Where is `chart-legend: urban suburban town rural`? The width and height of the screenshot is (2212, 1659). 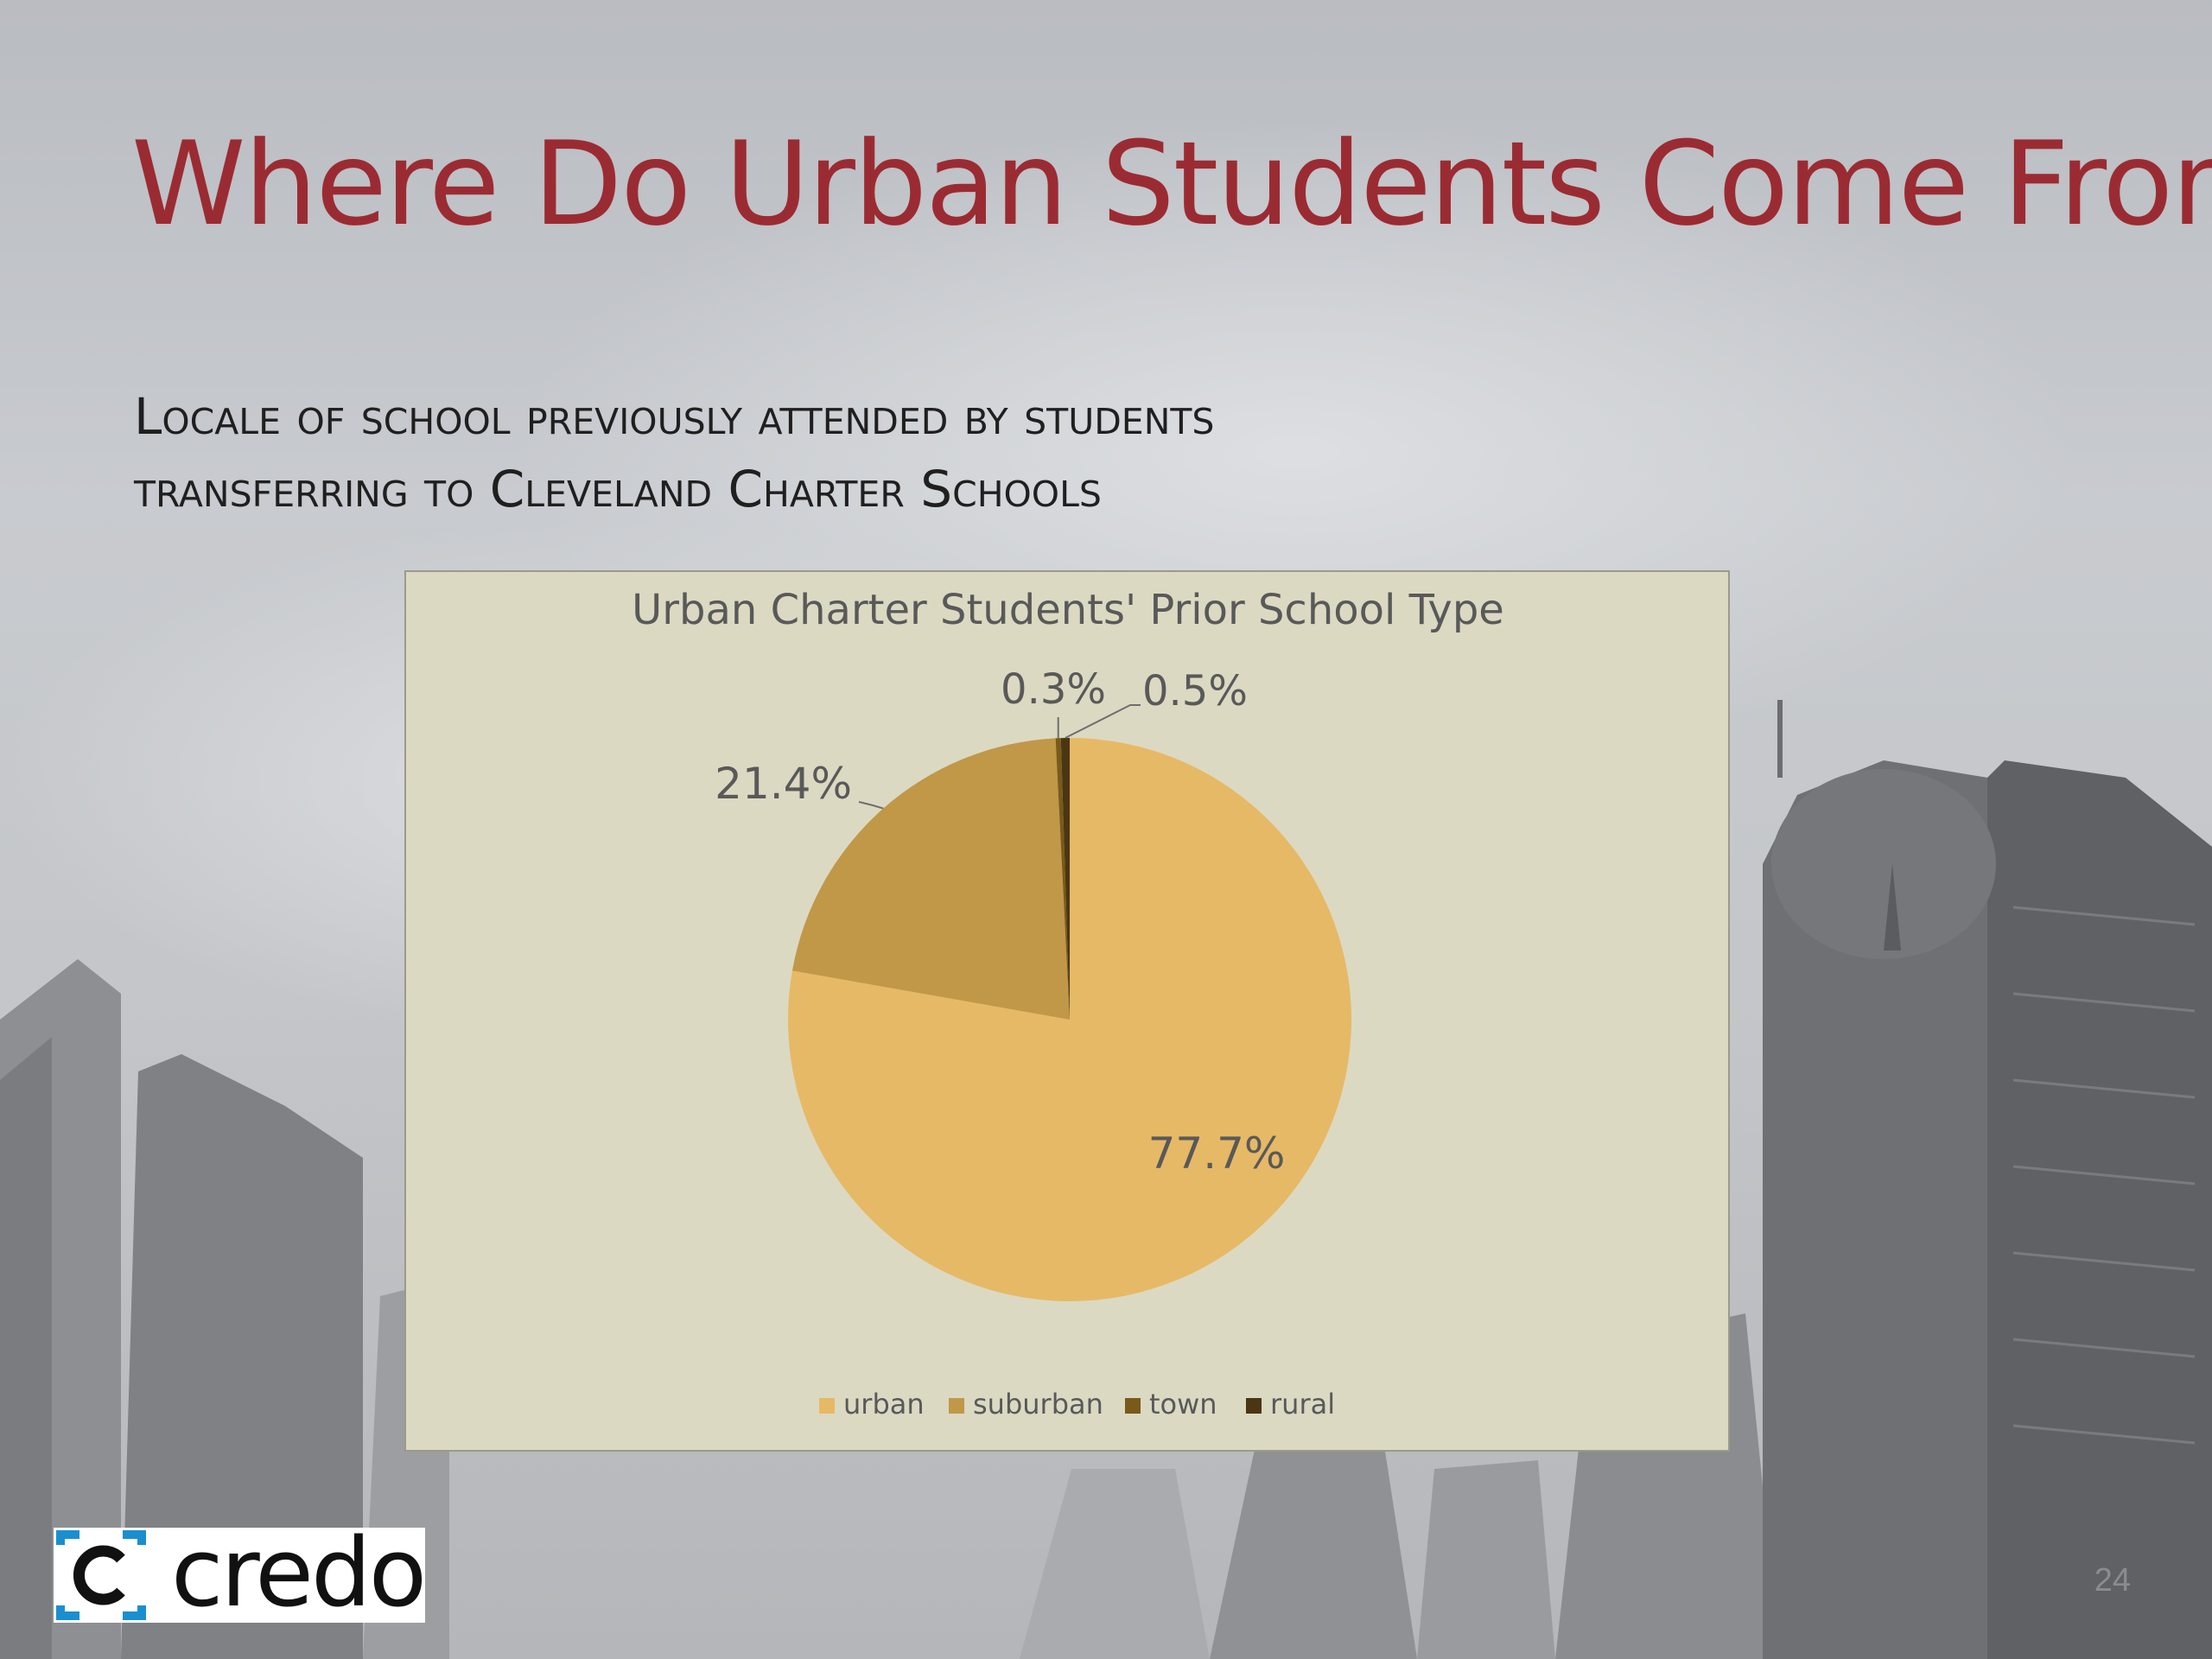 chart-legend: urban suburban town rural is located at coordinates (1077, 1404).